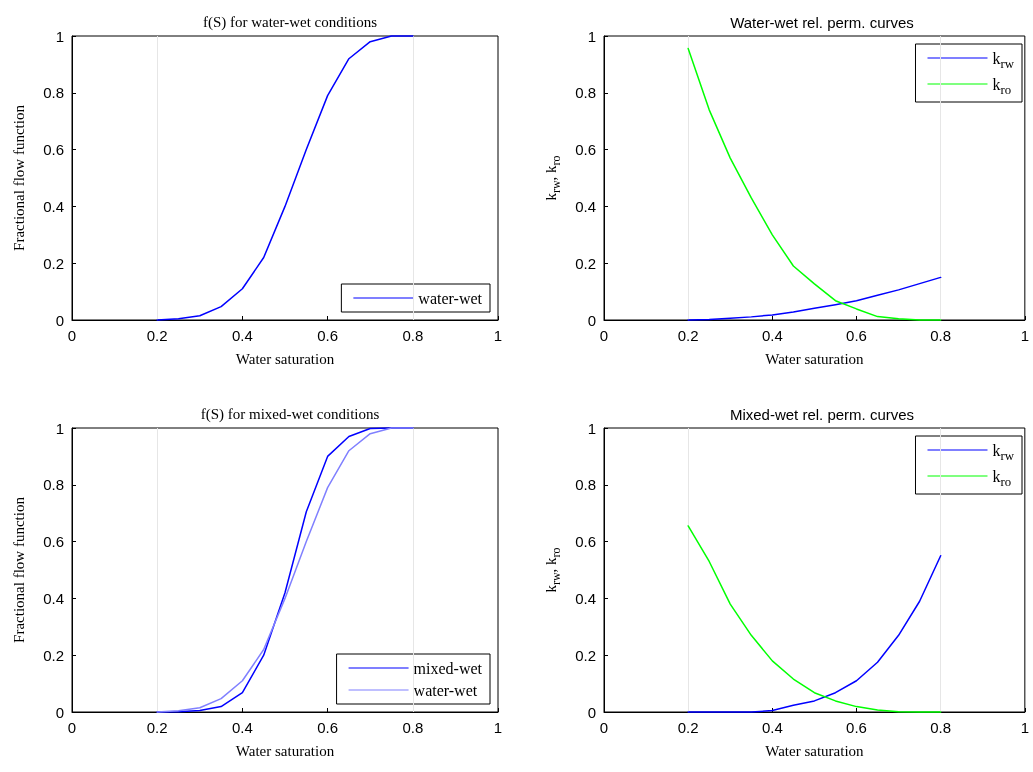 The width and height of the screenshot is (1033, 772). What do you see at coordinates (290, 415) in the screenshot?
I see `chart-title: f(S) for mixed-wet conditions` at bounding box center [290, 415].